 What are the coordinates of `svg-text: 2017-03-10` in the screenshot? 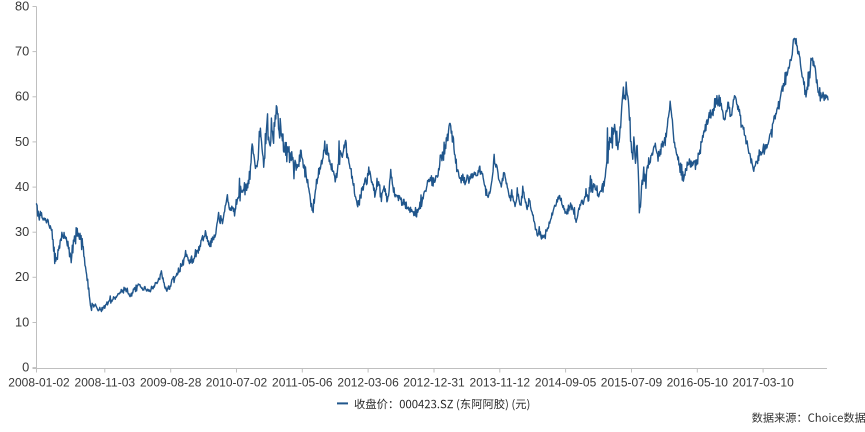 It's located at (763, 382).